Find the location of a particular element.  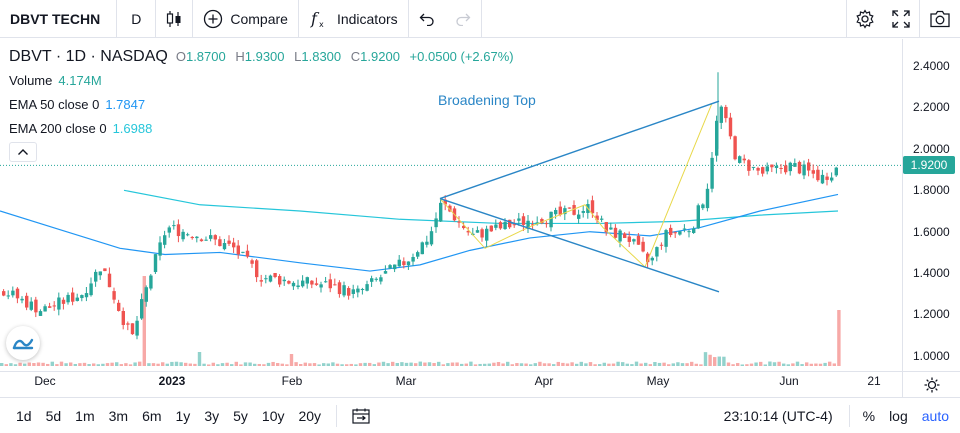

symbol-search: DBVT TECHN is located at coordinates (55, 18).